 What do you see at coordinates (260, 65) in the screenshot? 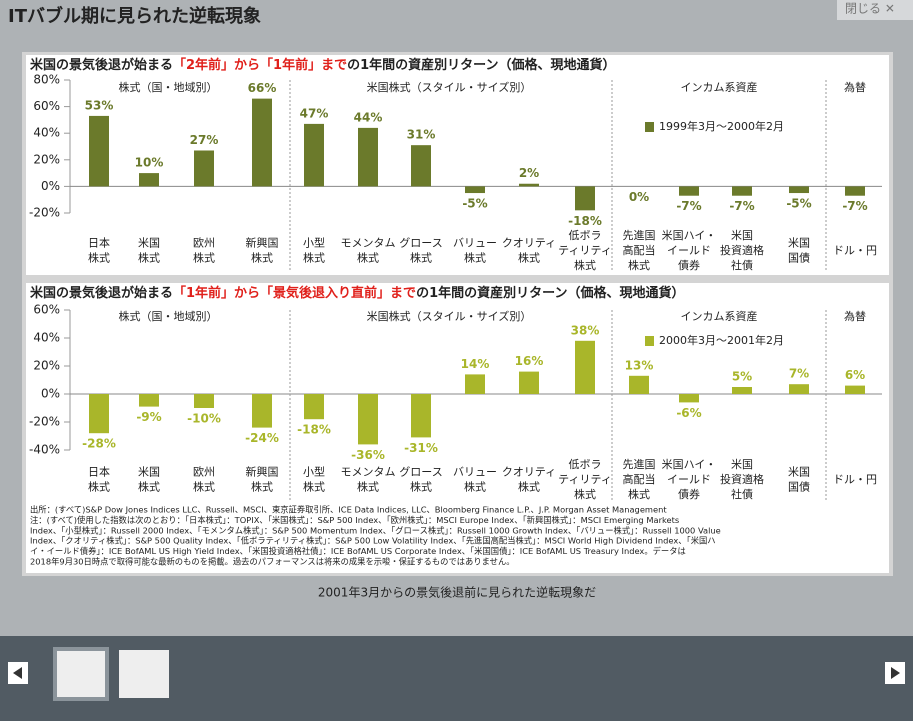
I see `title-part: 「2年前」から「1年前」まで` at bounding box center [260, 65].